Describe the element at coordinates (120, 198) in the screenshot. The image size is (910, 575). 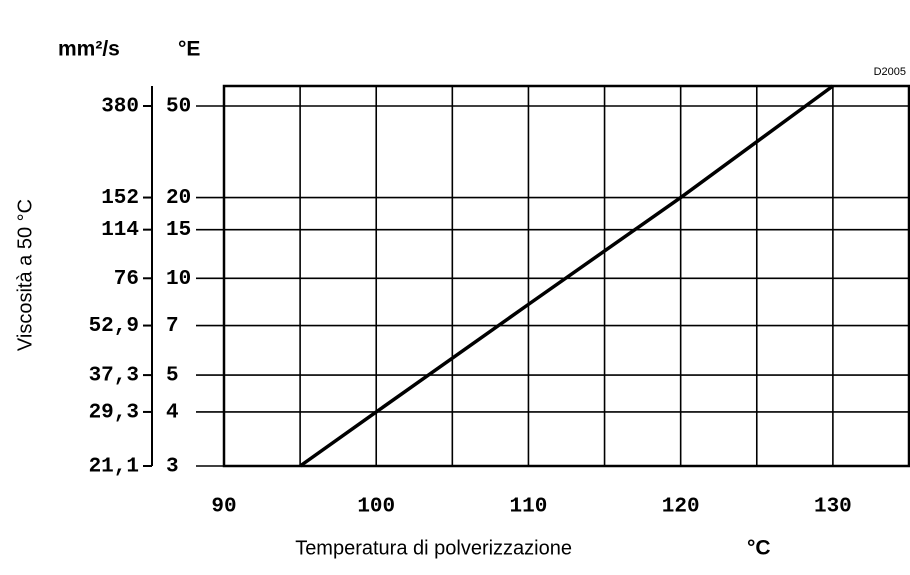
I see `y2-tick-label: 152` at that location.